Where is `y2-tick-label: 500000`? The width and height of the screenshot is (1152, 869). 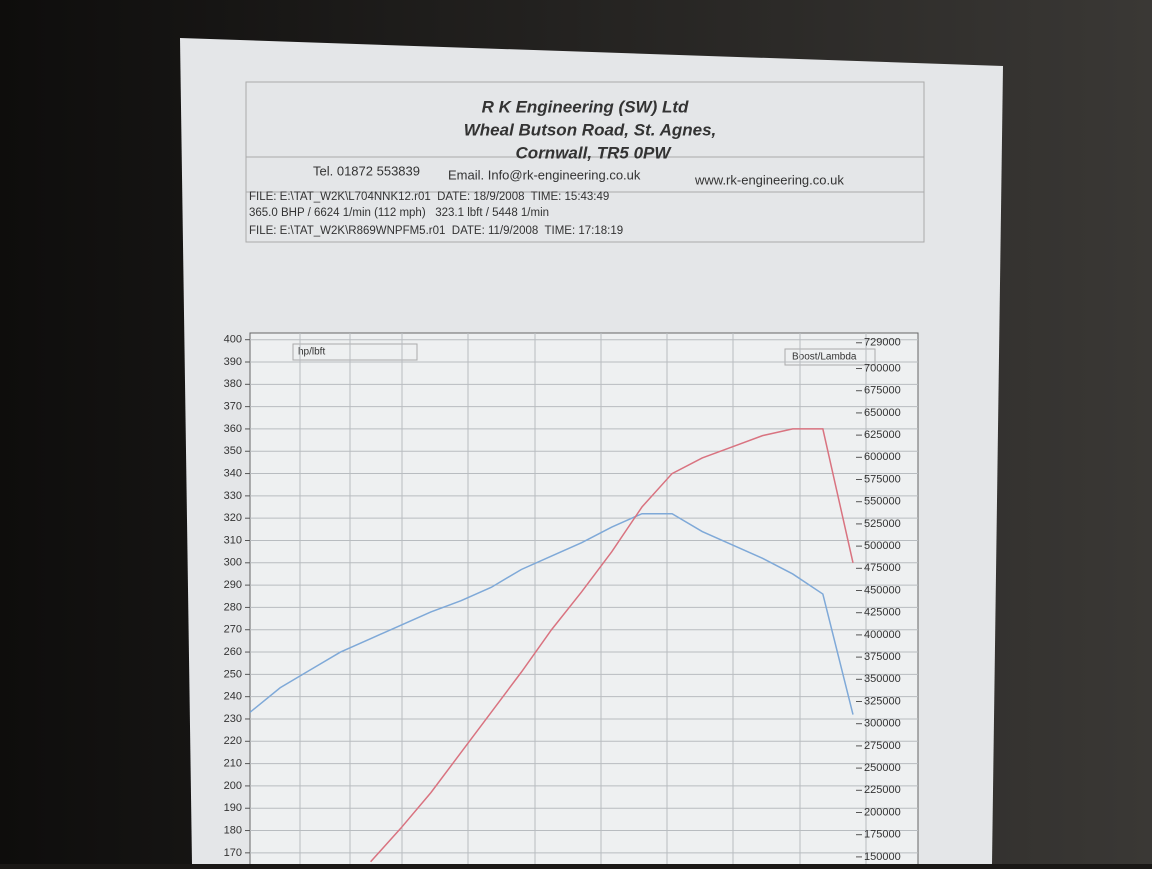
y2-tick-label: 500000 is located at coordinates (882, 546).